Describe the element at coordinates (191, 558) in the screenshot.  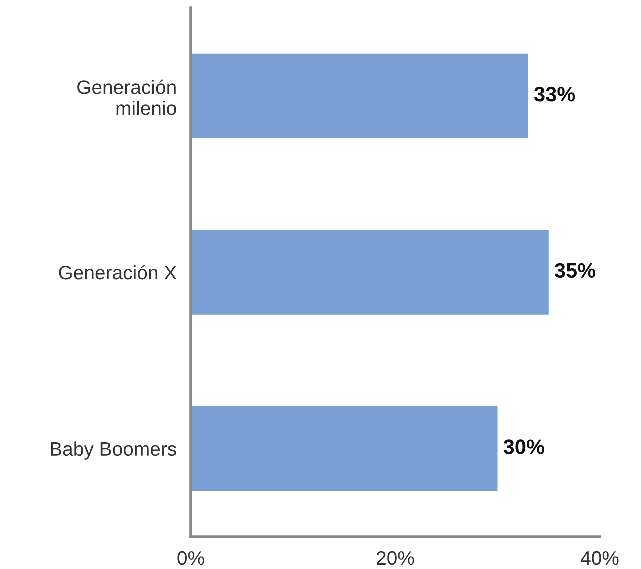
I see `x-tick-label: 0%` at that location.